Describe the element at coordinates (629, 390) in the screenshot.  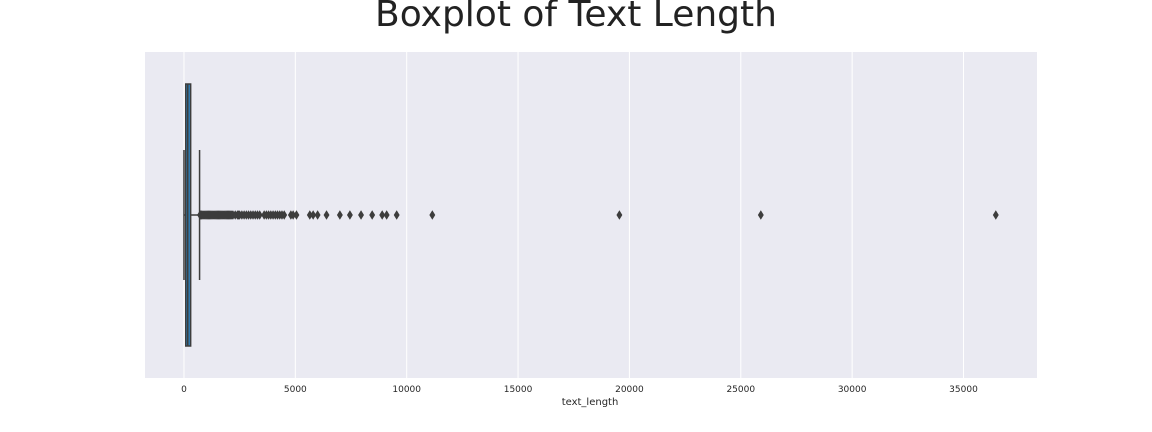
I see `x-tick-label: 20000` at that location.